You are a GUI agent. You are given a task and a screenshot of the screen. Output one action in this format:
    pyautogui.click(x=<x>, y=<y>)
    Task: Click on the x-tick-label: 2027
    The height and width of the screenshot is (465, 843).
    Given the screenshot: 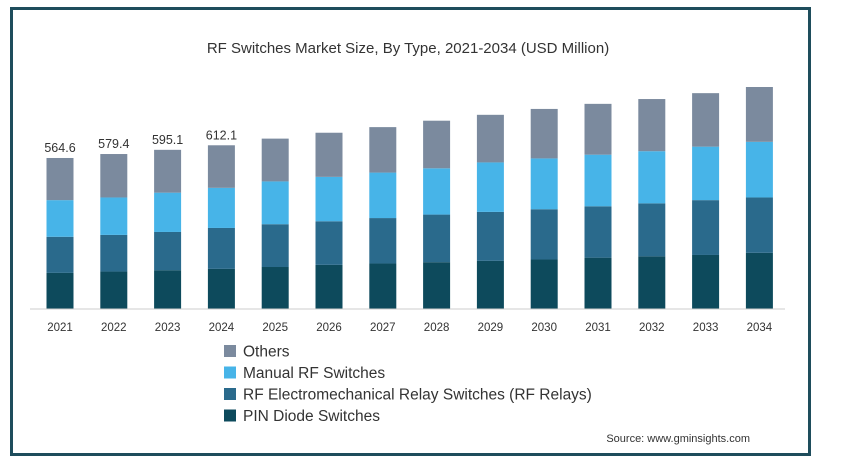 What is the action you would take?
    pyautogui.click(x=383, y=328)
    